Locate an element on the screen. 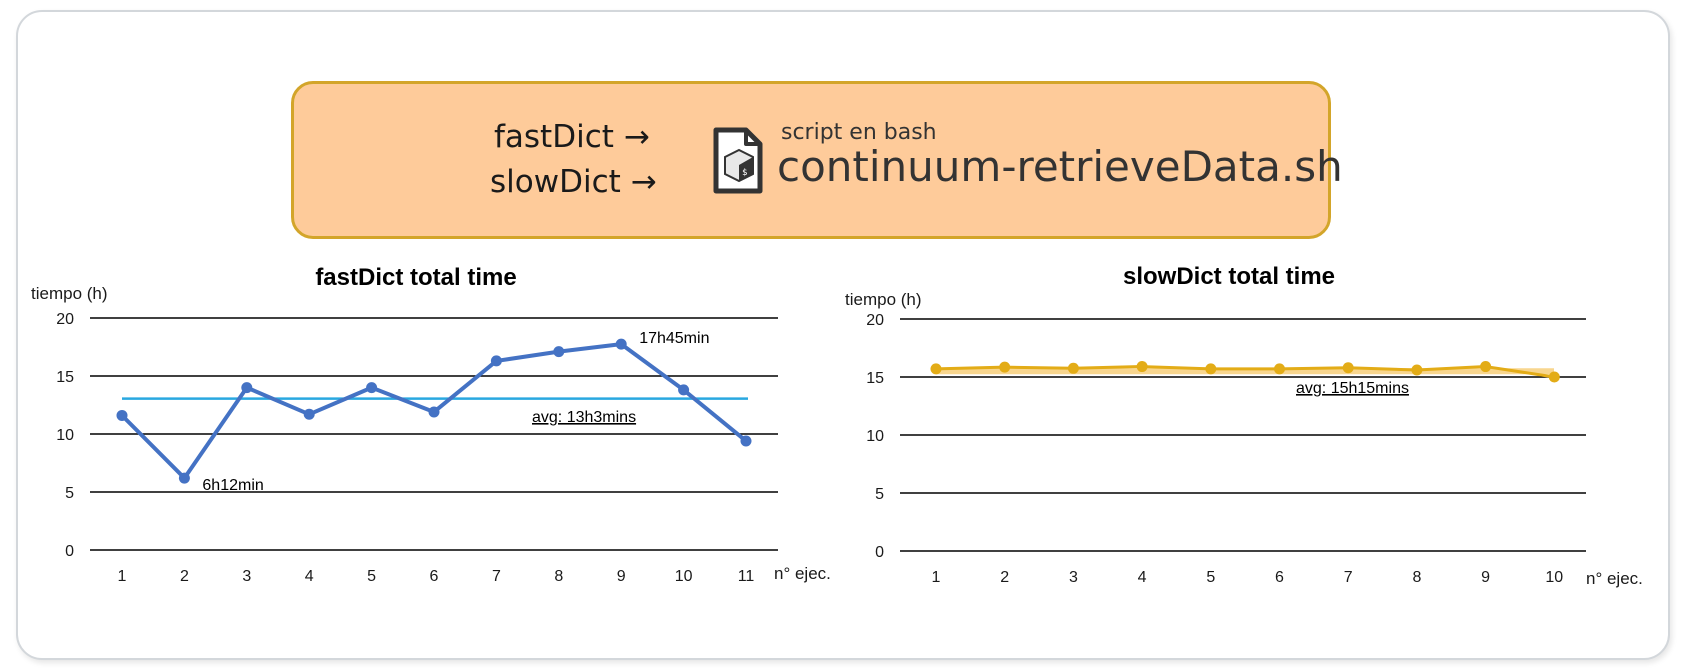  script-filename: continuum-retrieveData.sh is located at coordinates (1060, 166).